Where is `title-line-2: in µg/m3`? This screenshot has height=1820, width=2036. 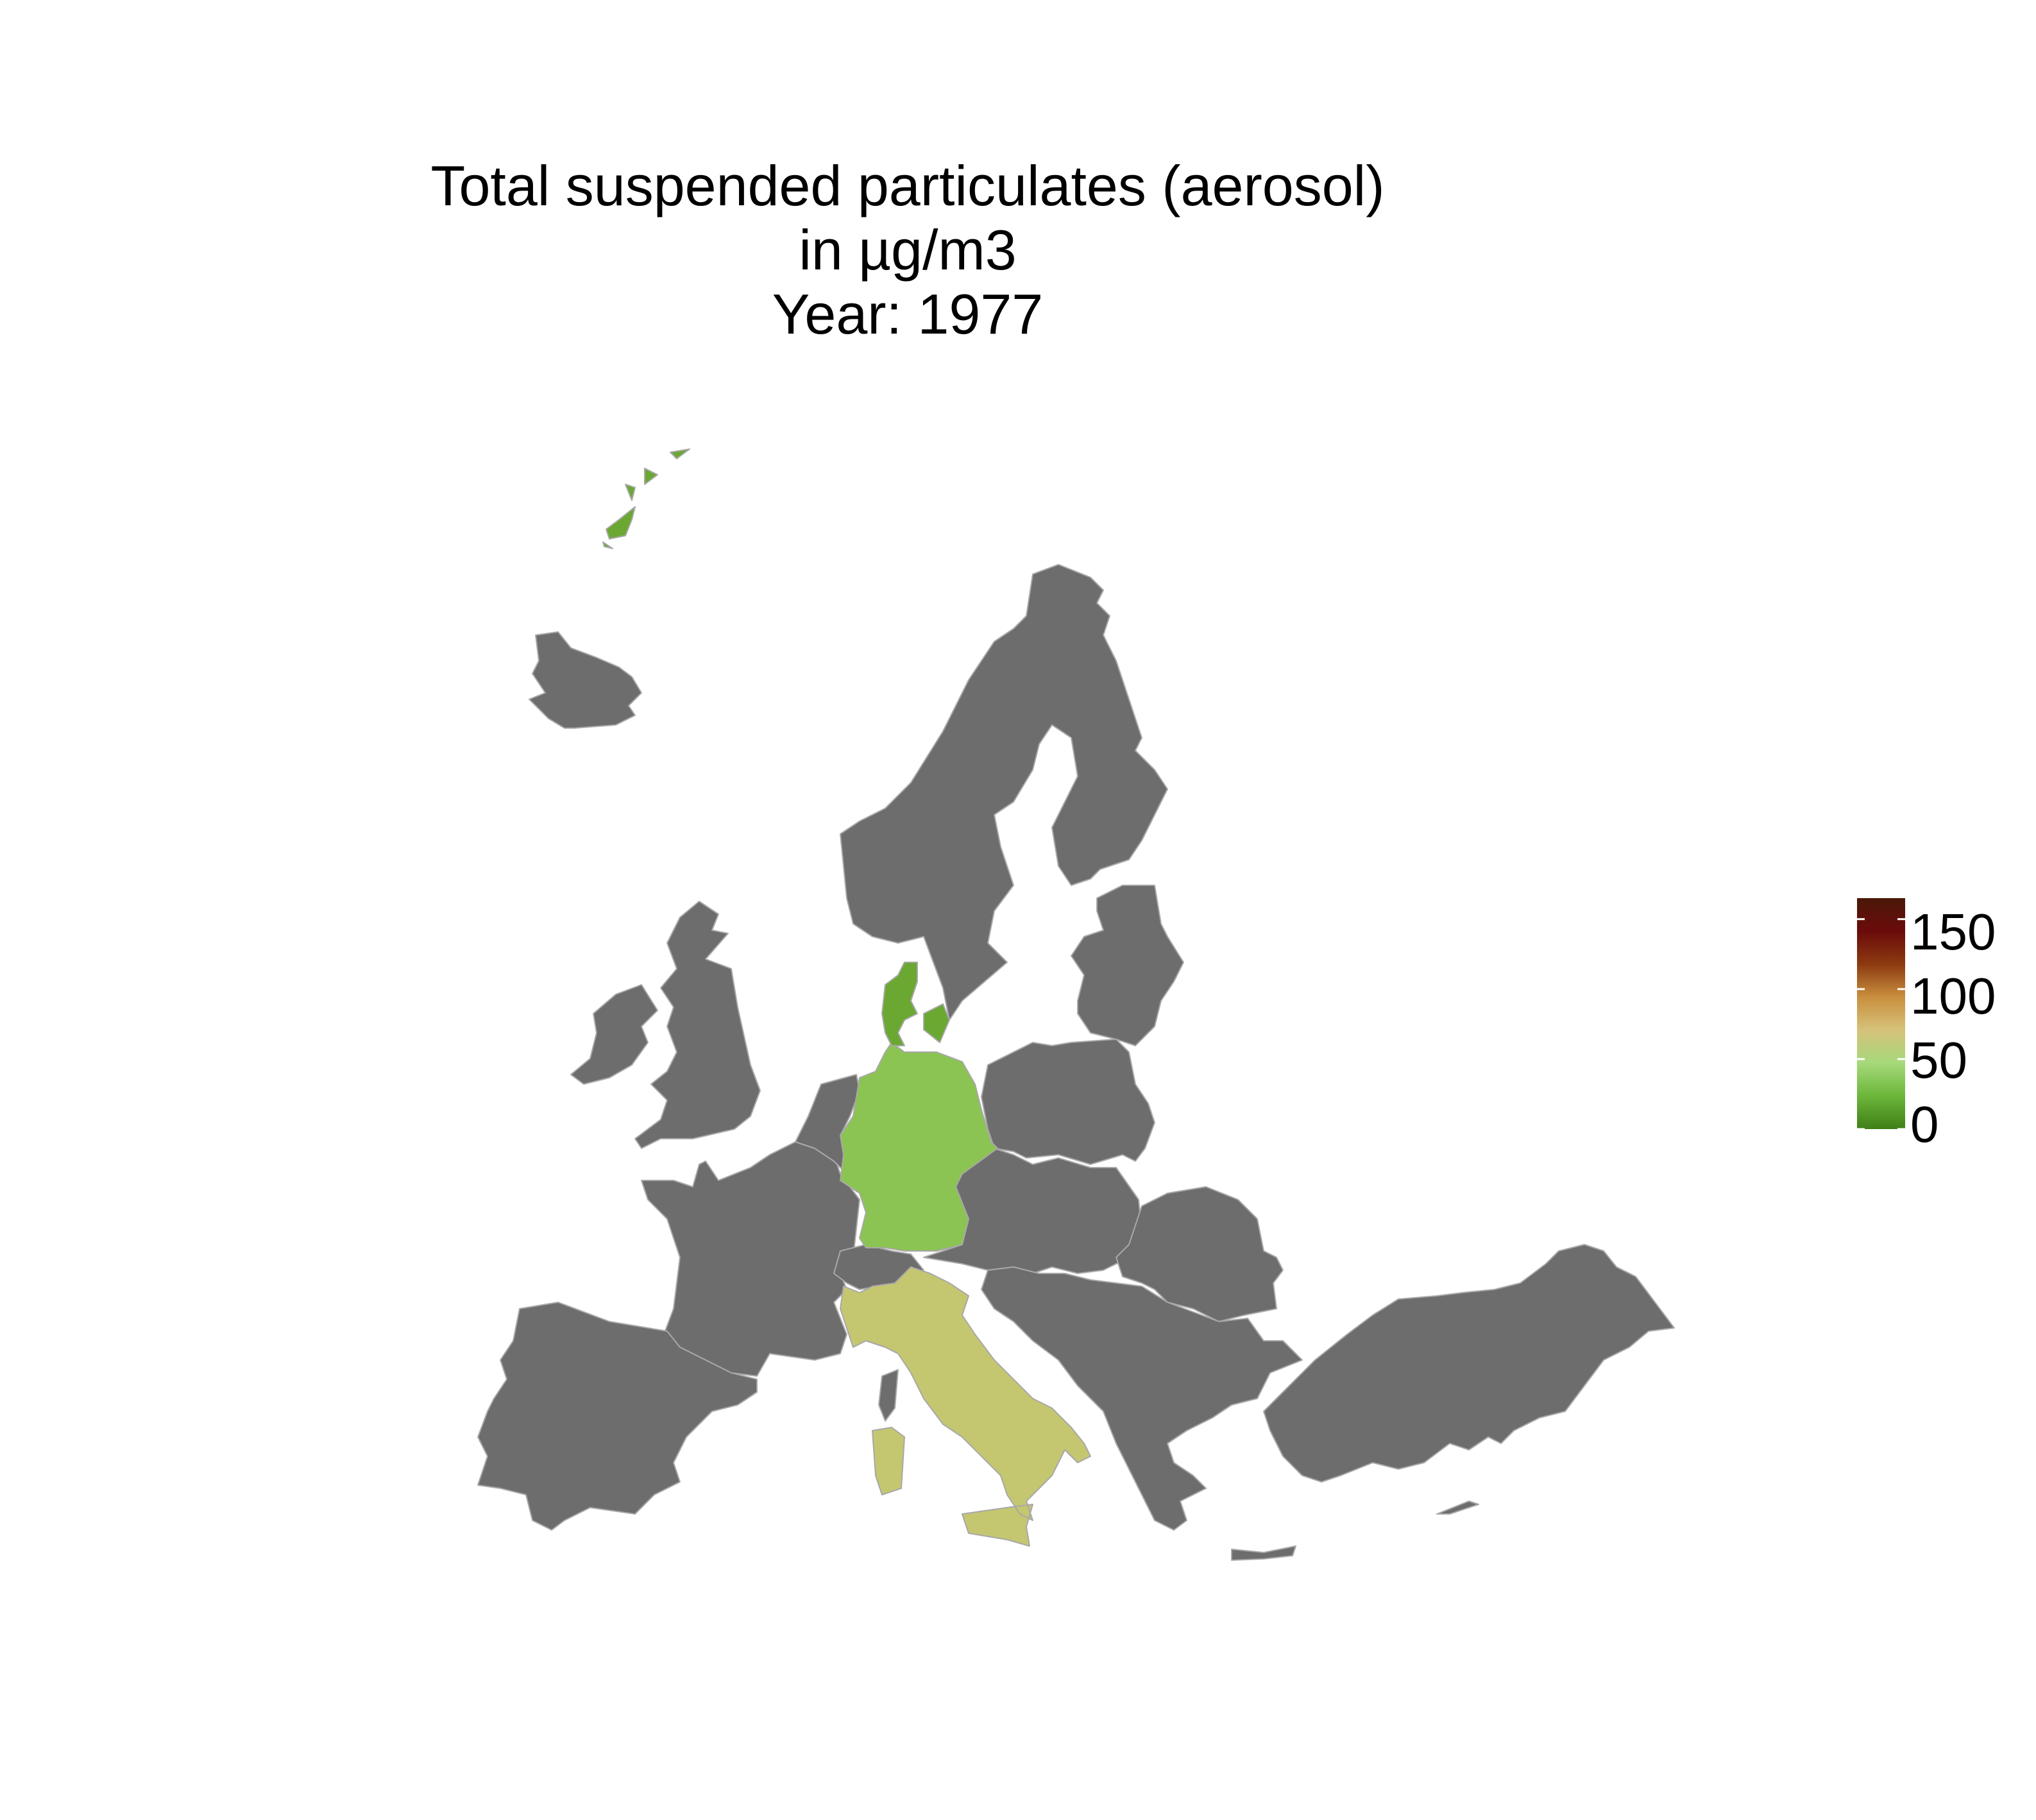 title-line-2: in µg/m3 is located at coordinates (908, 250).